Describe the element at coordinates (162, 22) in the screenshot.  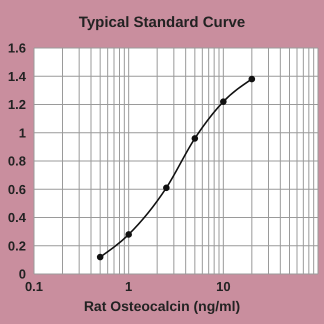
I see `chart-title: Typical Standard Curve` at that location.